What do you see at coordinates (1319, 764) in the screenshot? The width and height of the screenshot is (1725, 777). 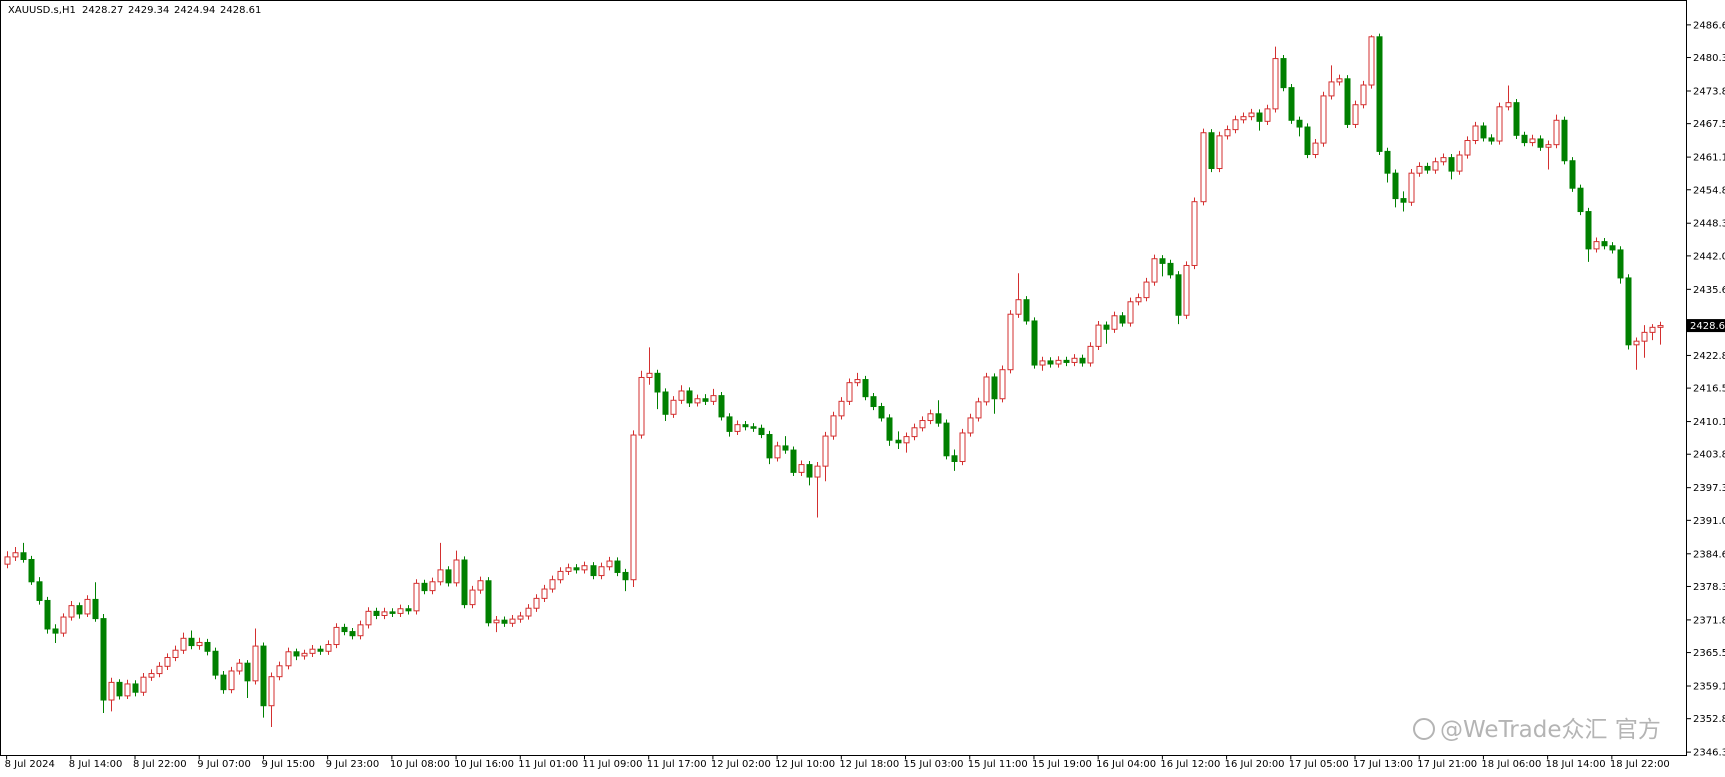 I see `x-tick-label: 17 Jul 05:00` at bounding box center [1319, 764].